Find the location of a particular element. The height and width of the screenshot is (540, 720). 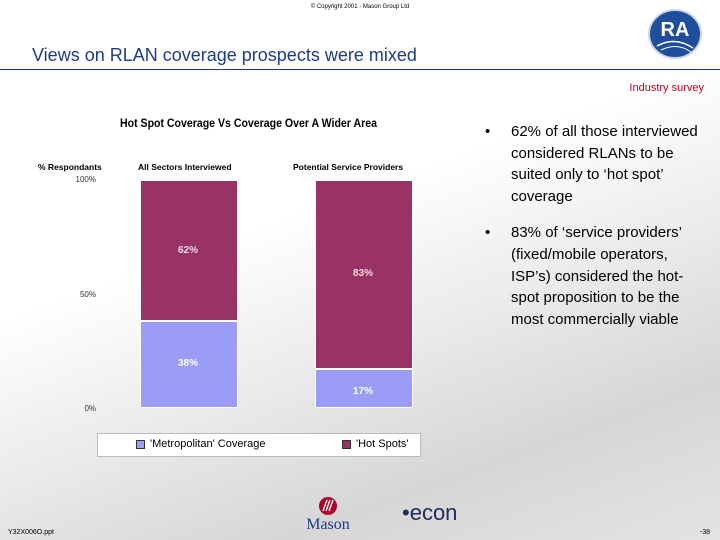

data-label-2-series-2: 83% is located at coordinates (362, 273).